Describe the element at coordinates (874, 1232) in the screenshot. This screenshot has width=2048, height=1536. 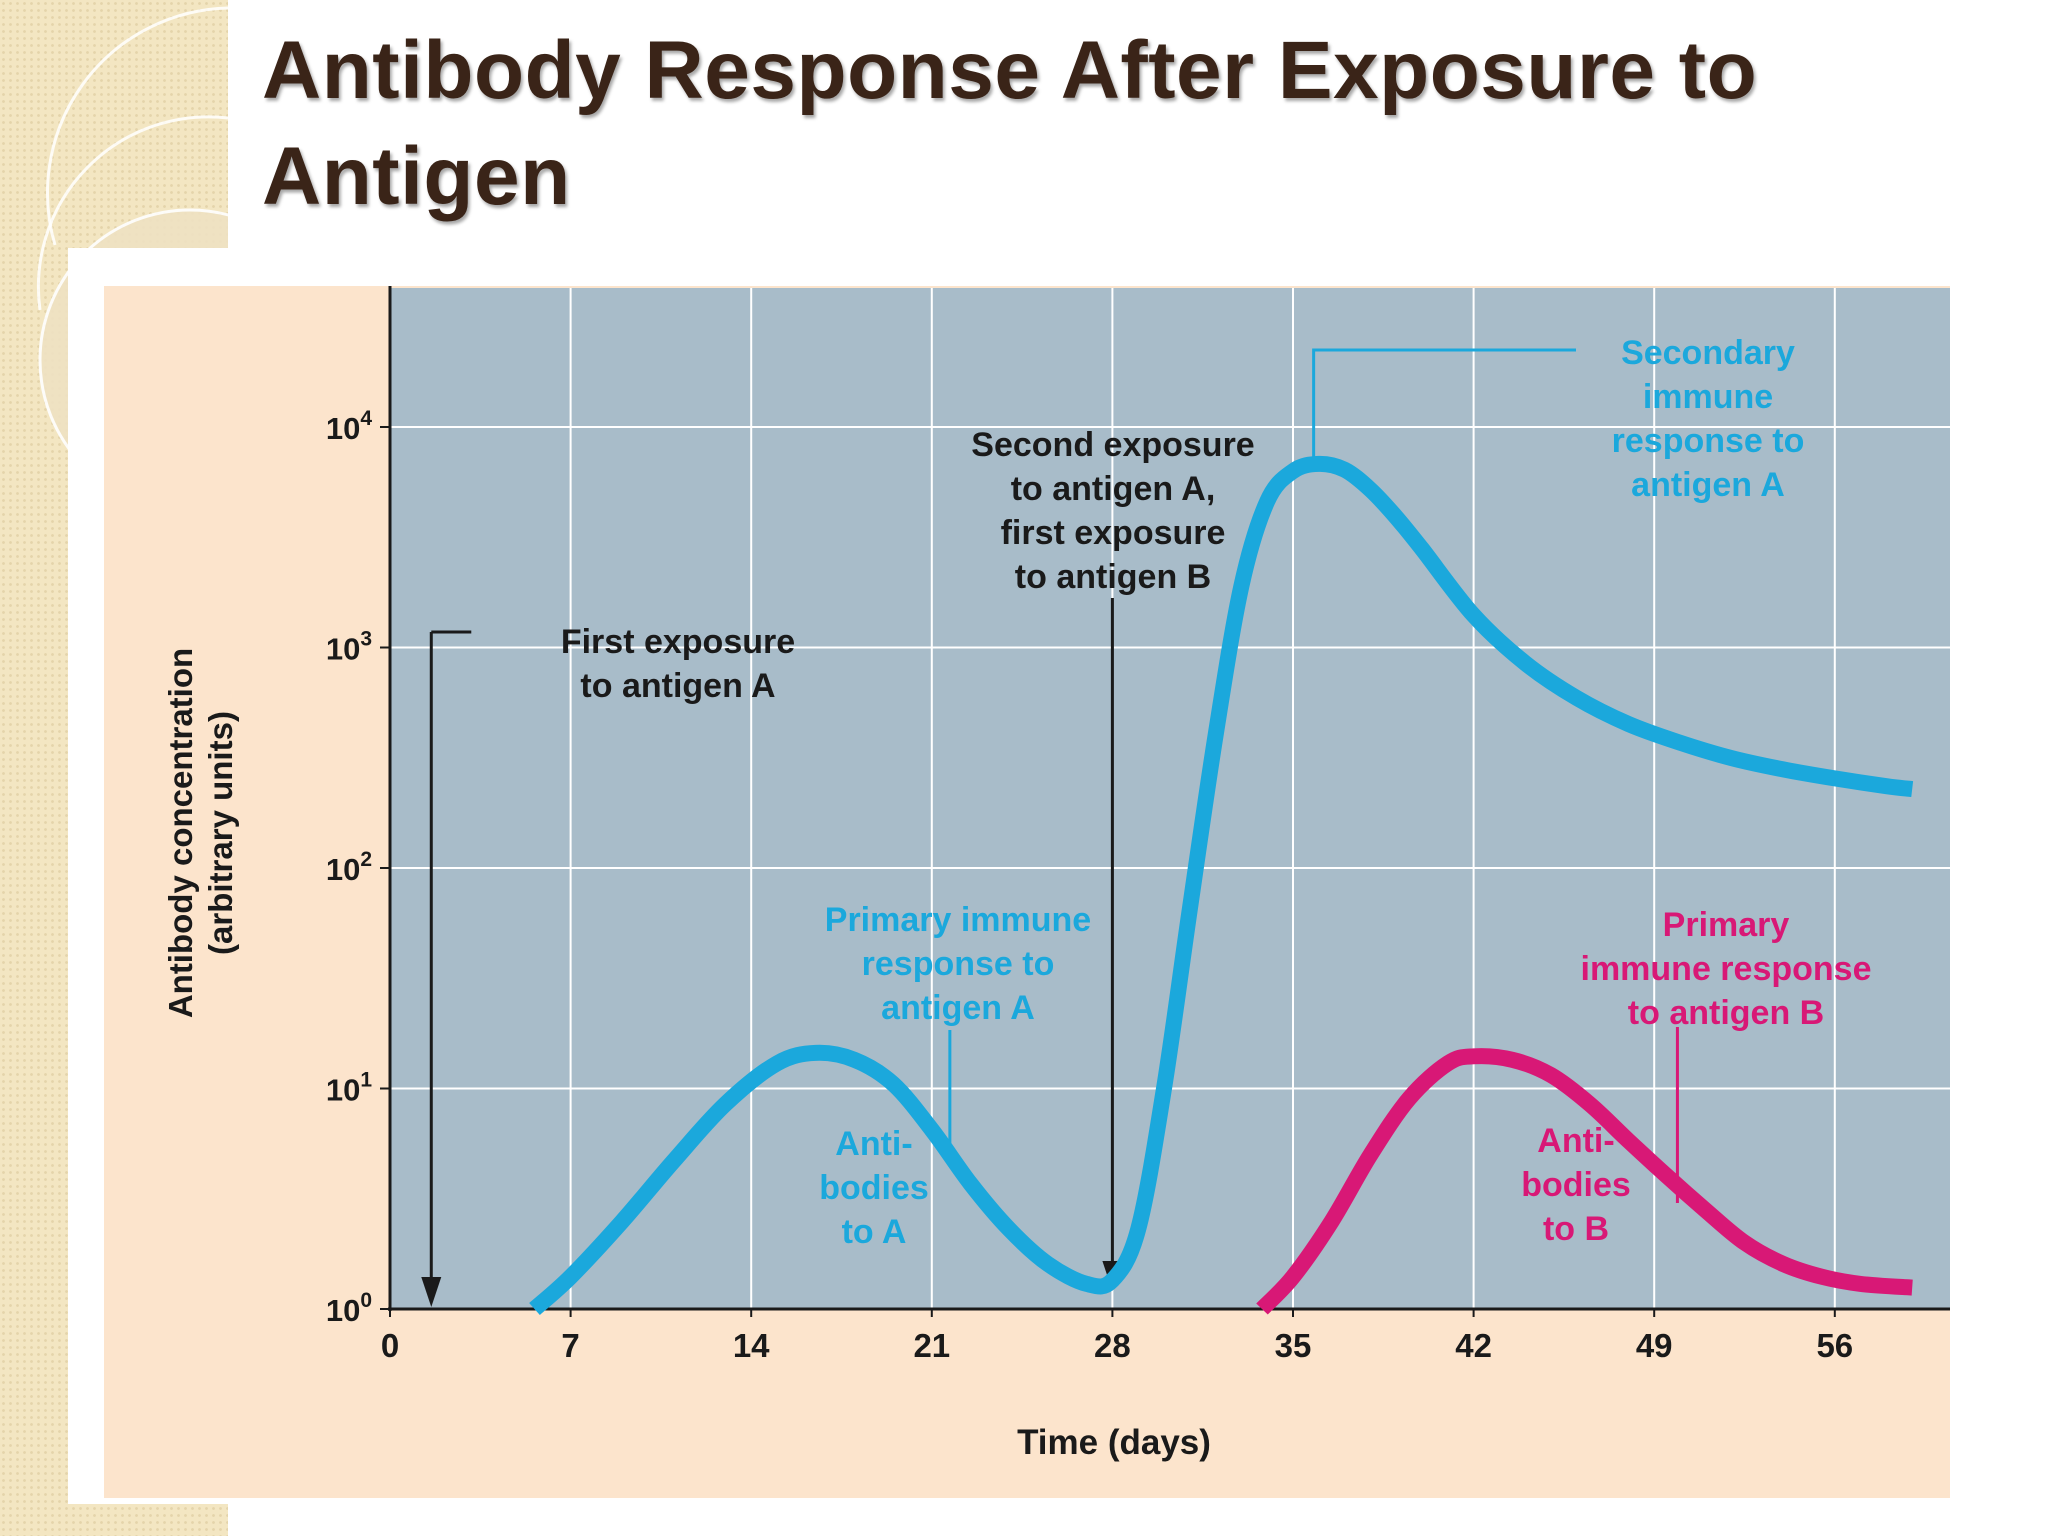
I see `label-antibodies-a-line: to A` at that location.